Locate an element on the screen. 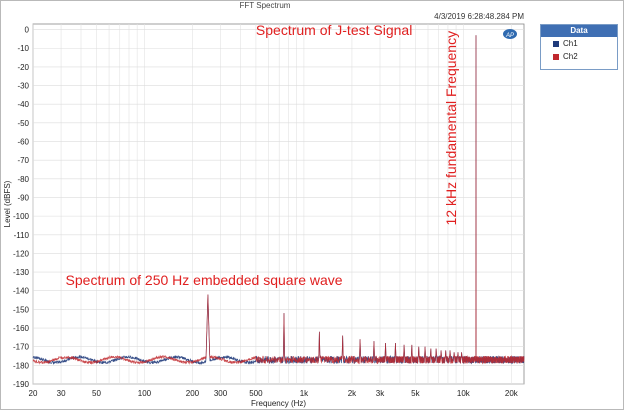  y-tick-label: -30 is located at coordinates (23, 86).